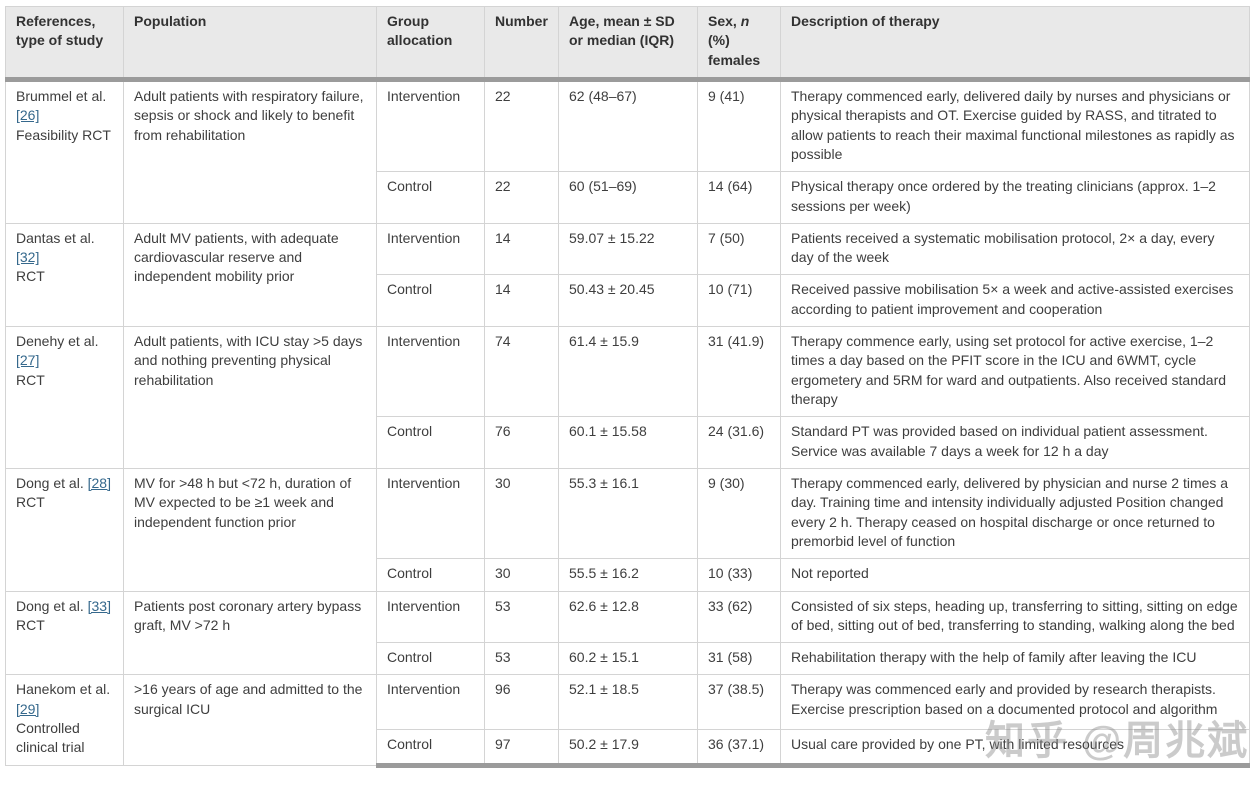 Image resolution: width=1255 pixels, height=790 pixels. Describe the element at coordinates (739, 748) in the screenshot. I see `cell-sex: 36 (37.1)` at that location.